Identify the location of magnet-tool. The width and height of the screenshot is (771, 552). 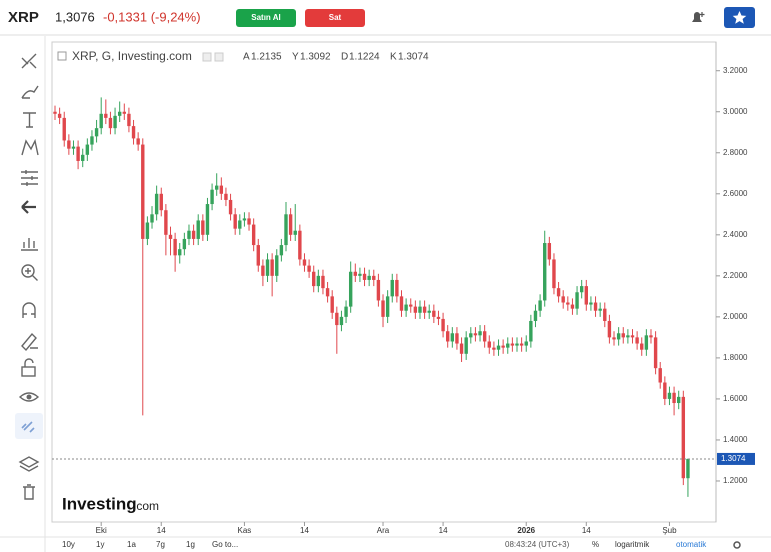
(29, 310).